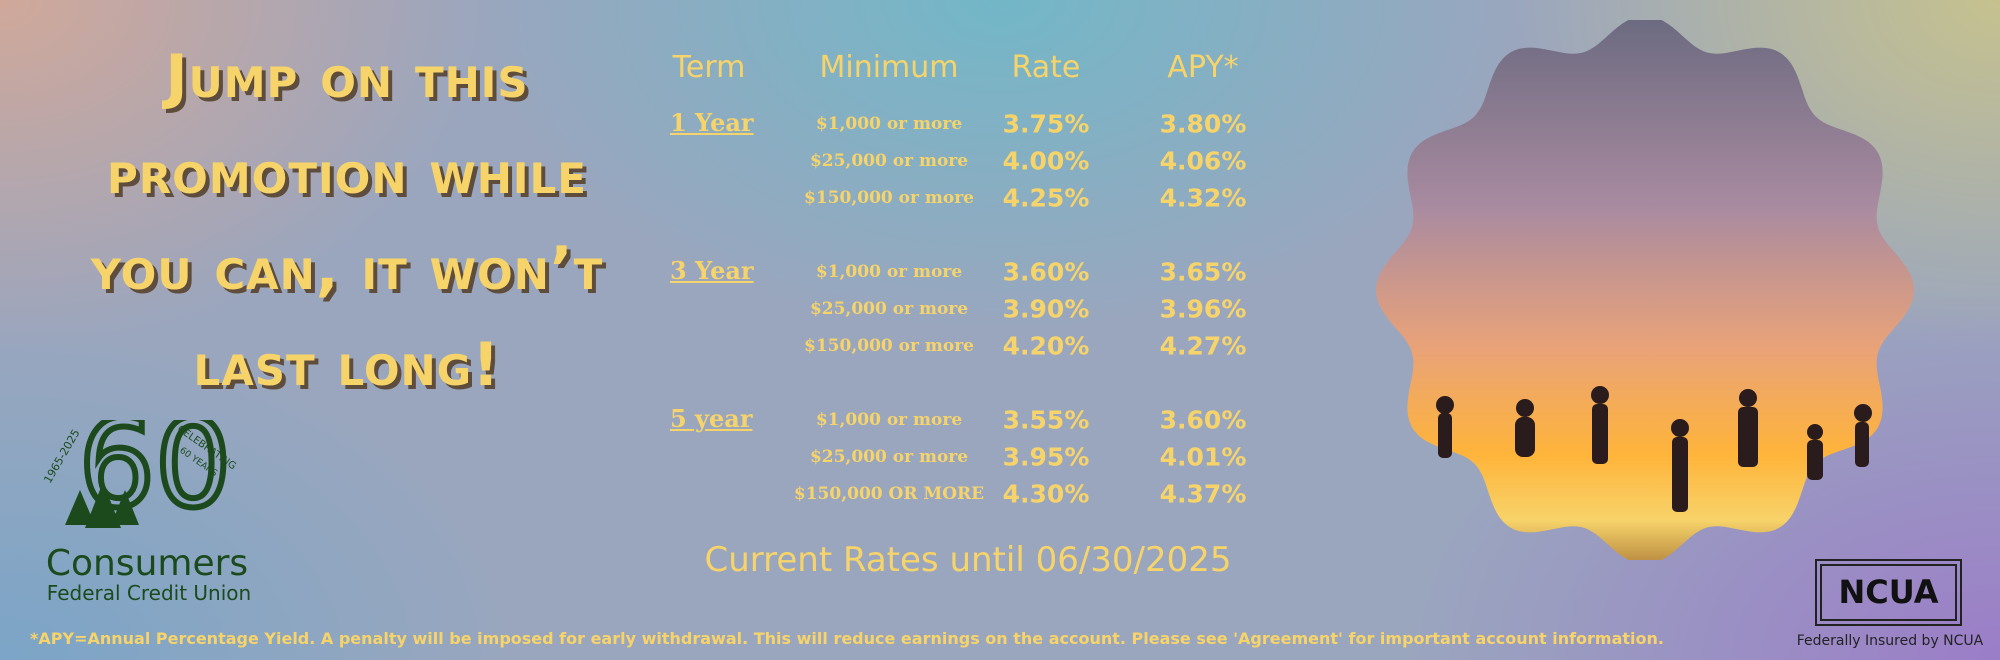  I want to click on apy: 3.60%, so click(1203, 420).